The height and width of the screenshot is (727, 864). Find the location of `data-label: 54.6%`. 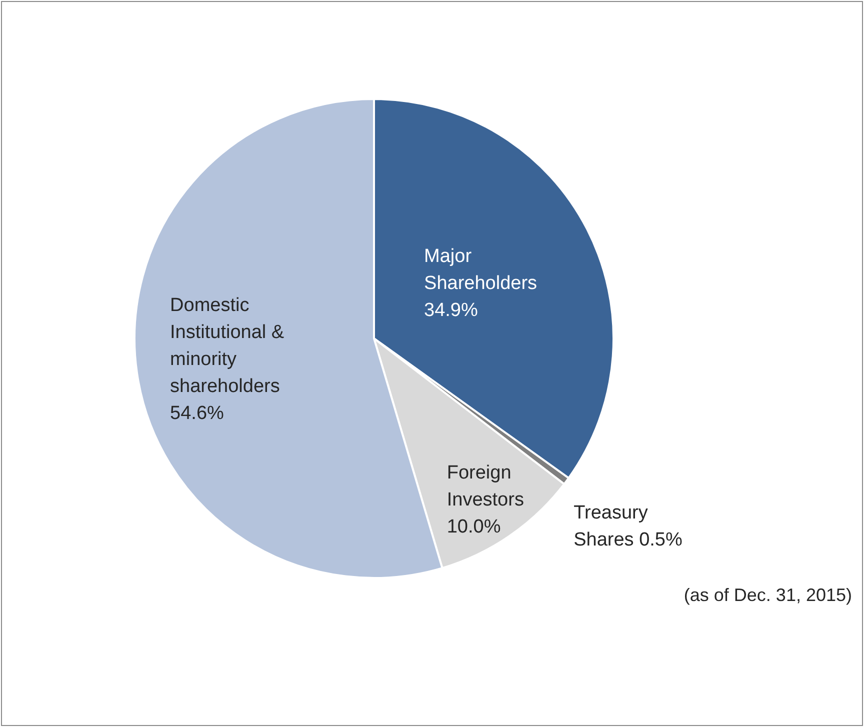

data-label: 54.6% is located at coordinates (197, 413).